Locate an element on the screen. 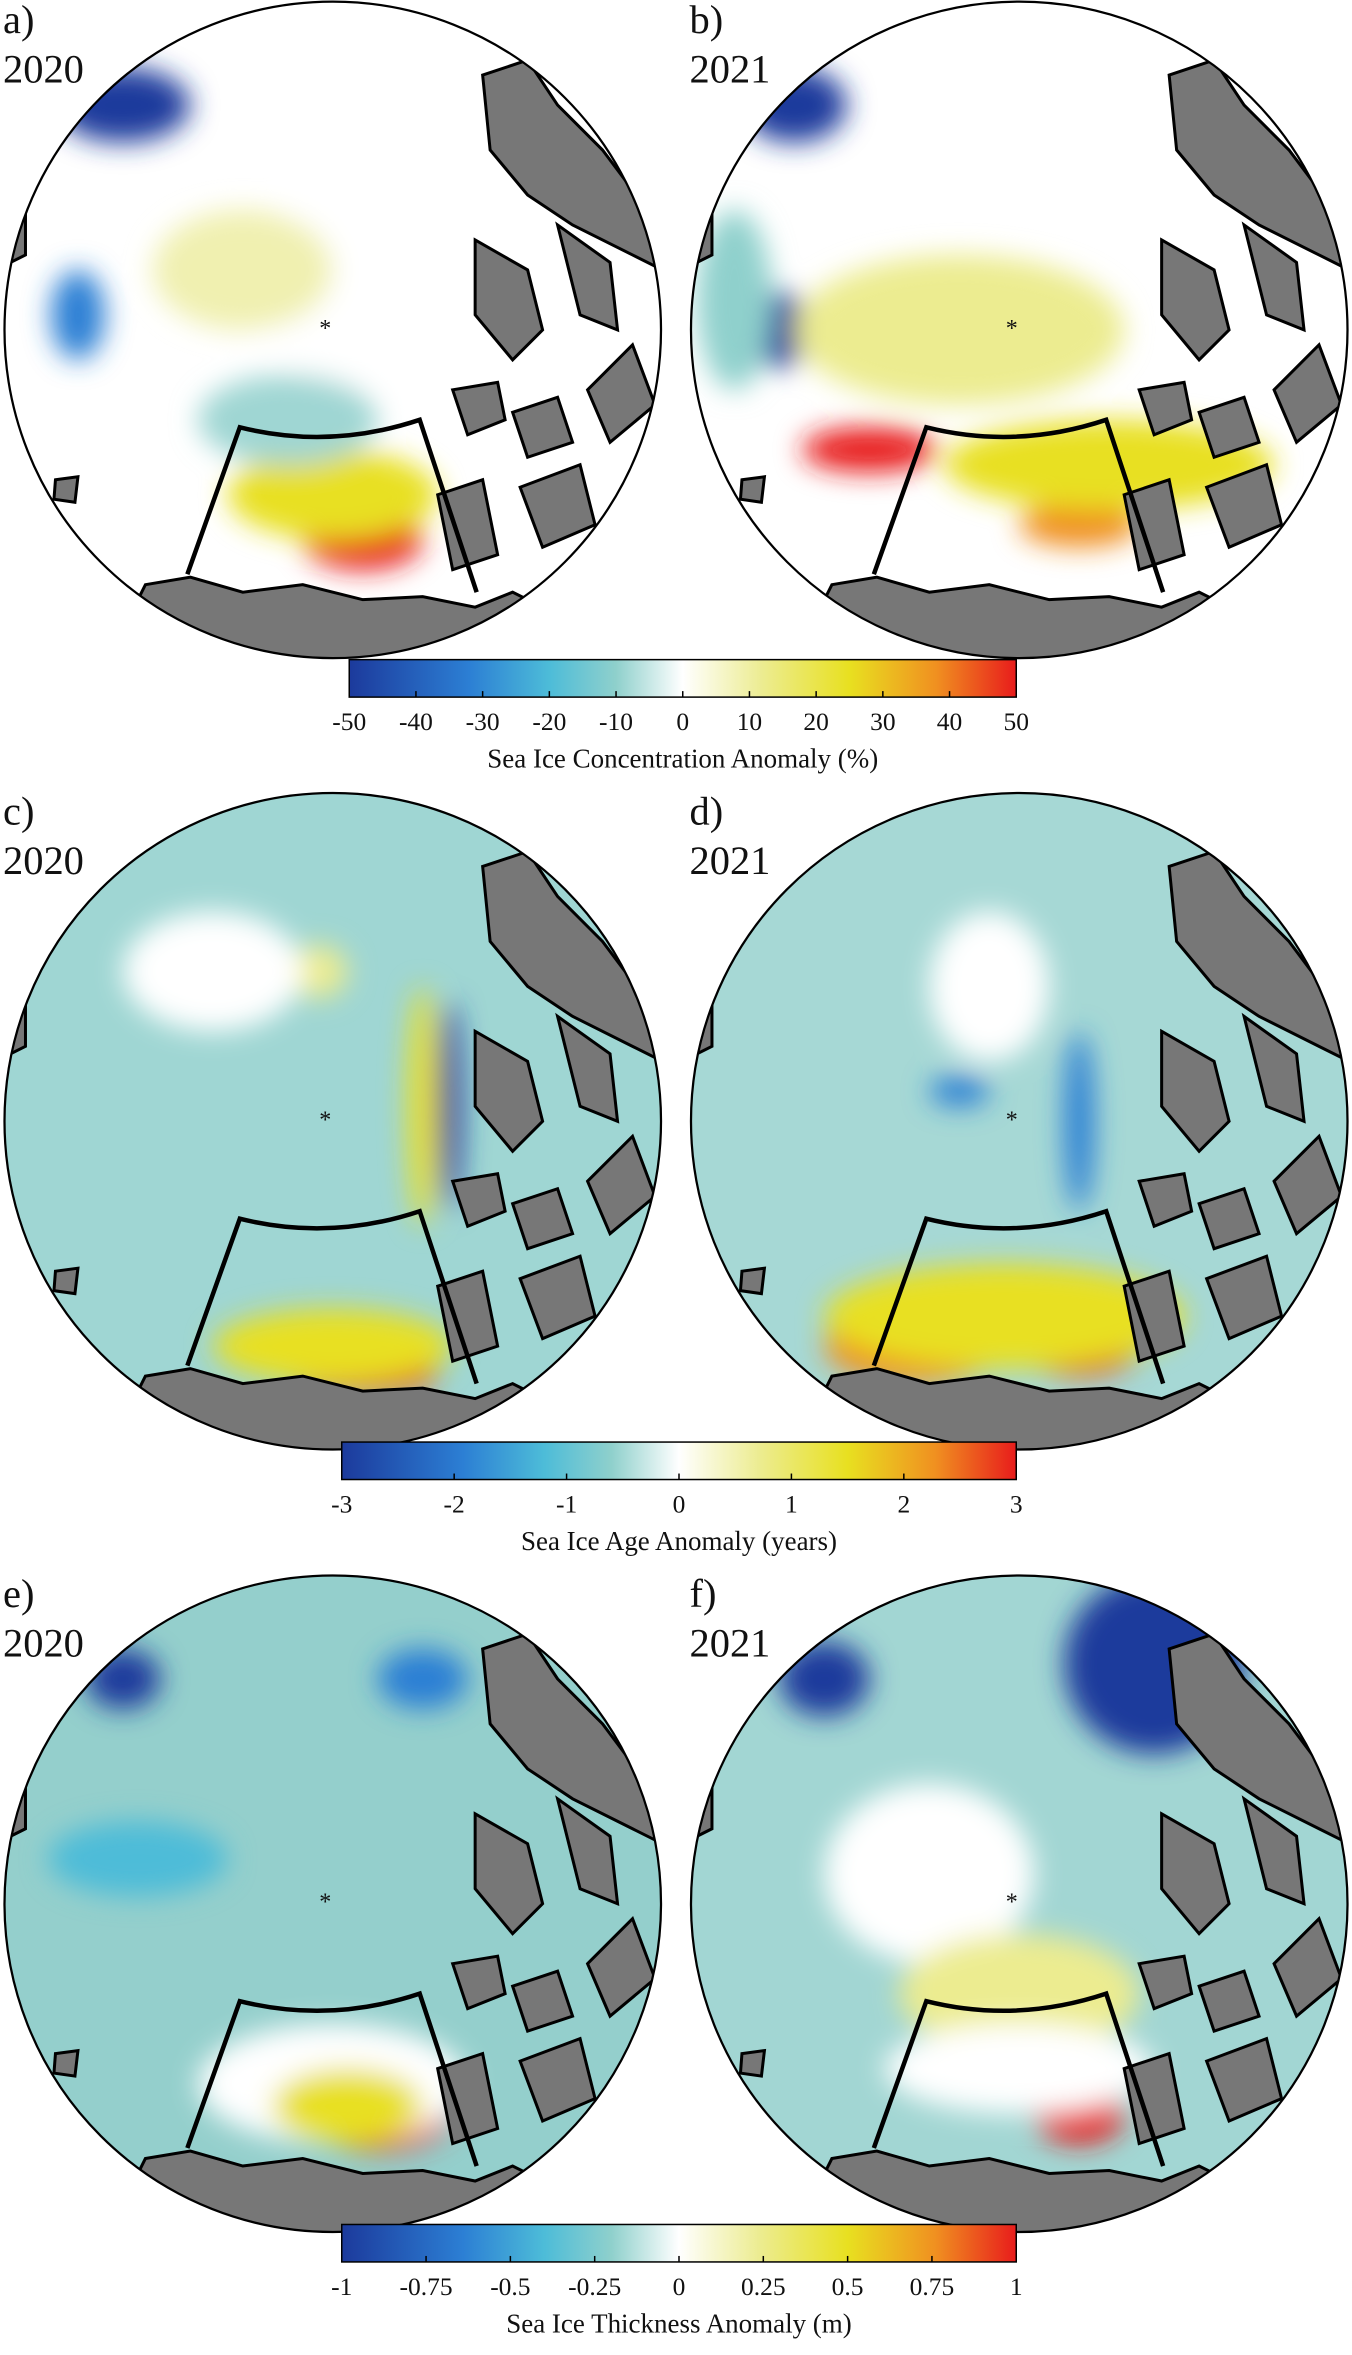 This screenshot has height=2355, width=1352. colorbar-tick-label: 20 is located at coordinates (815, 721).